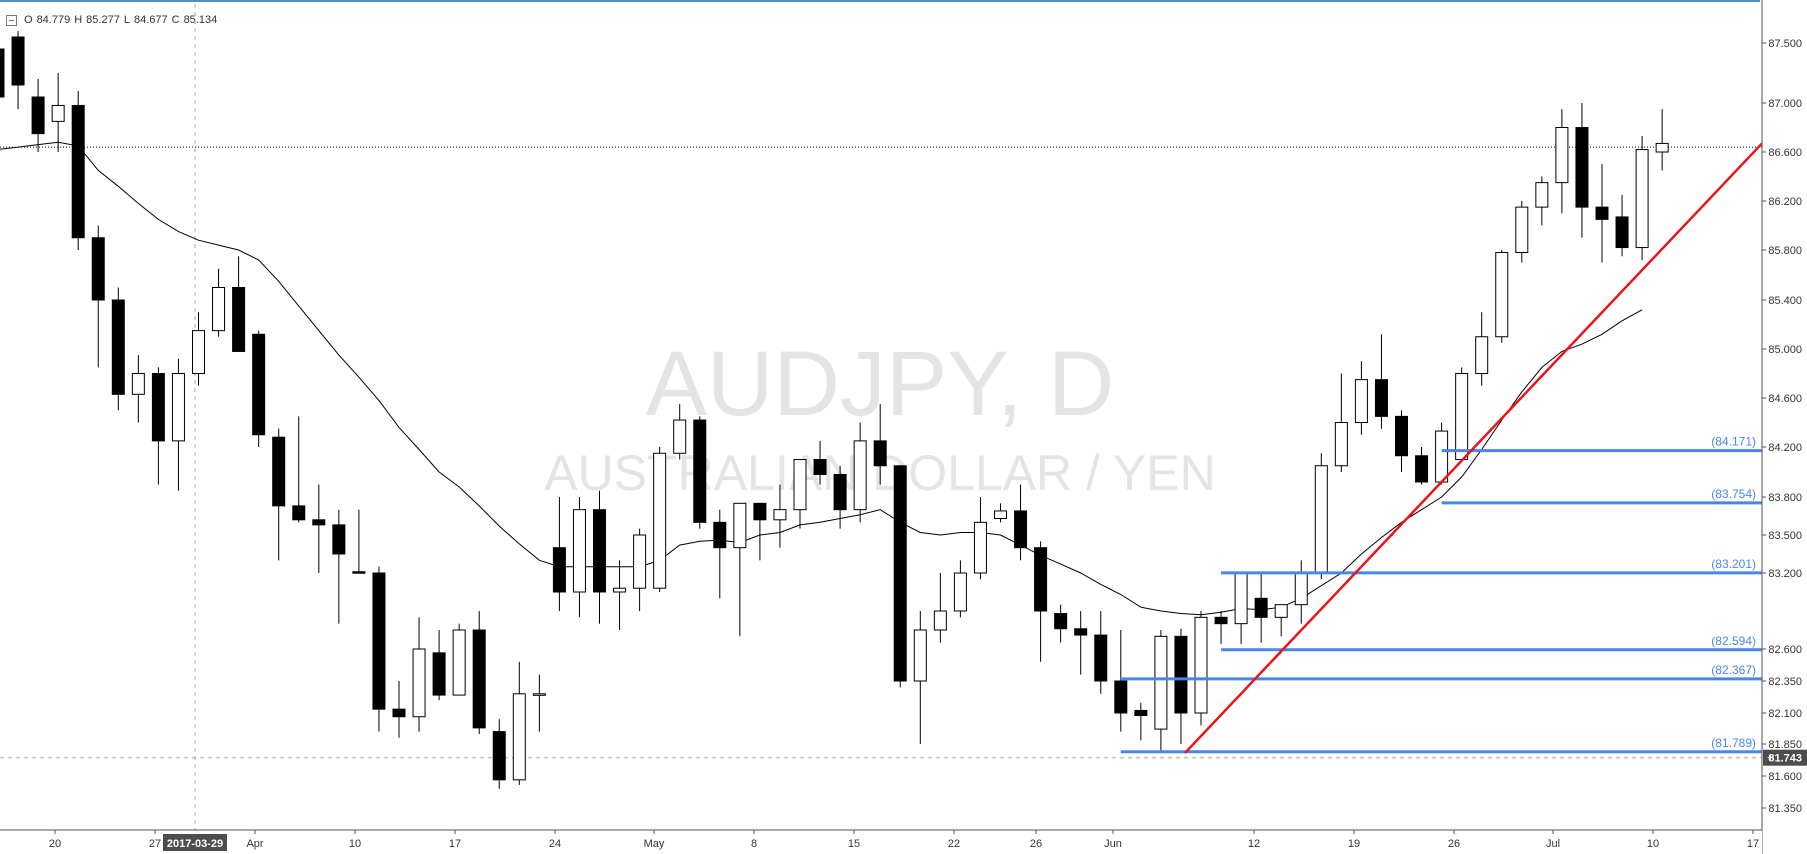 This screenshot has width=1807, height=854. Describe the element at coordinates (1785, 350) in the screenshot. I see `y-tick-label: 85.000` at that location.